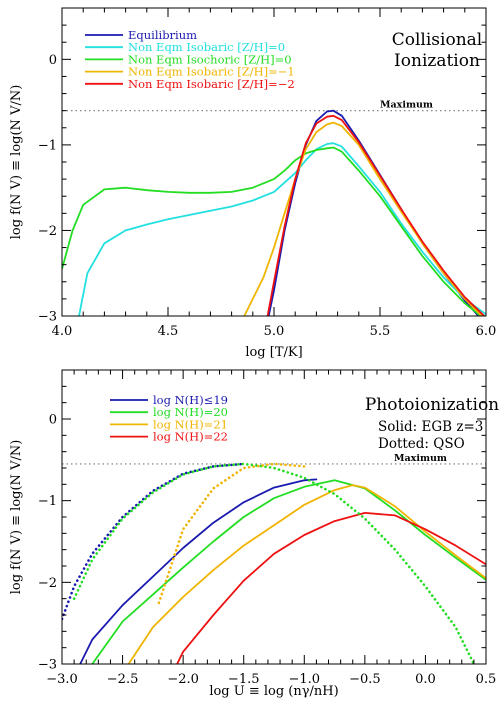  Describe the element at coordinates (62, 679) in the screenshot. I see `x-tick-label: −3.0` at that location.